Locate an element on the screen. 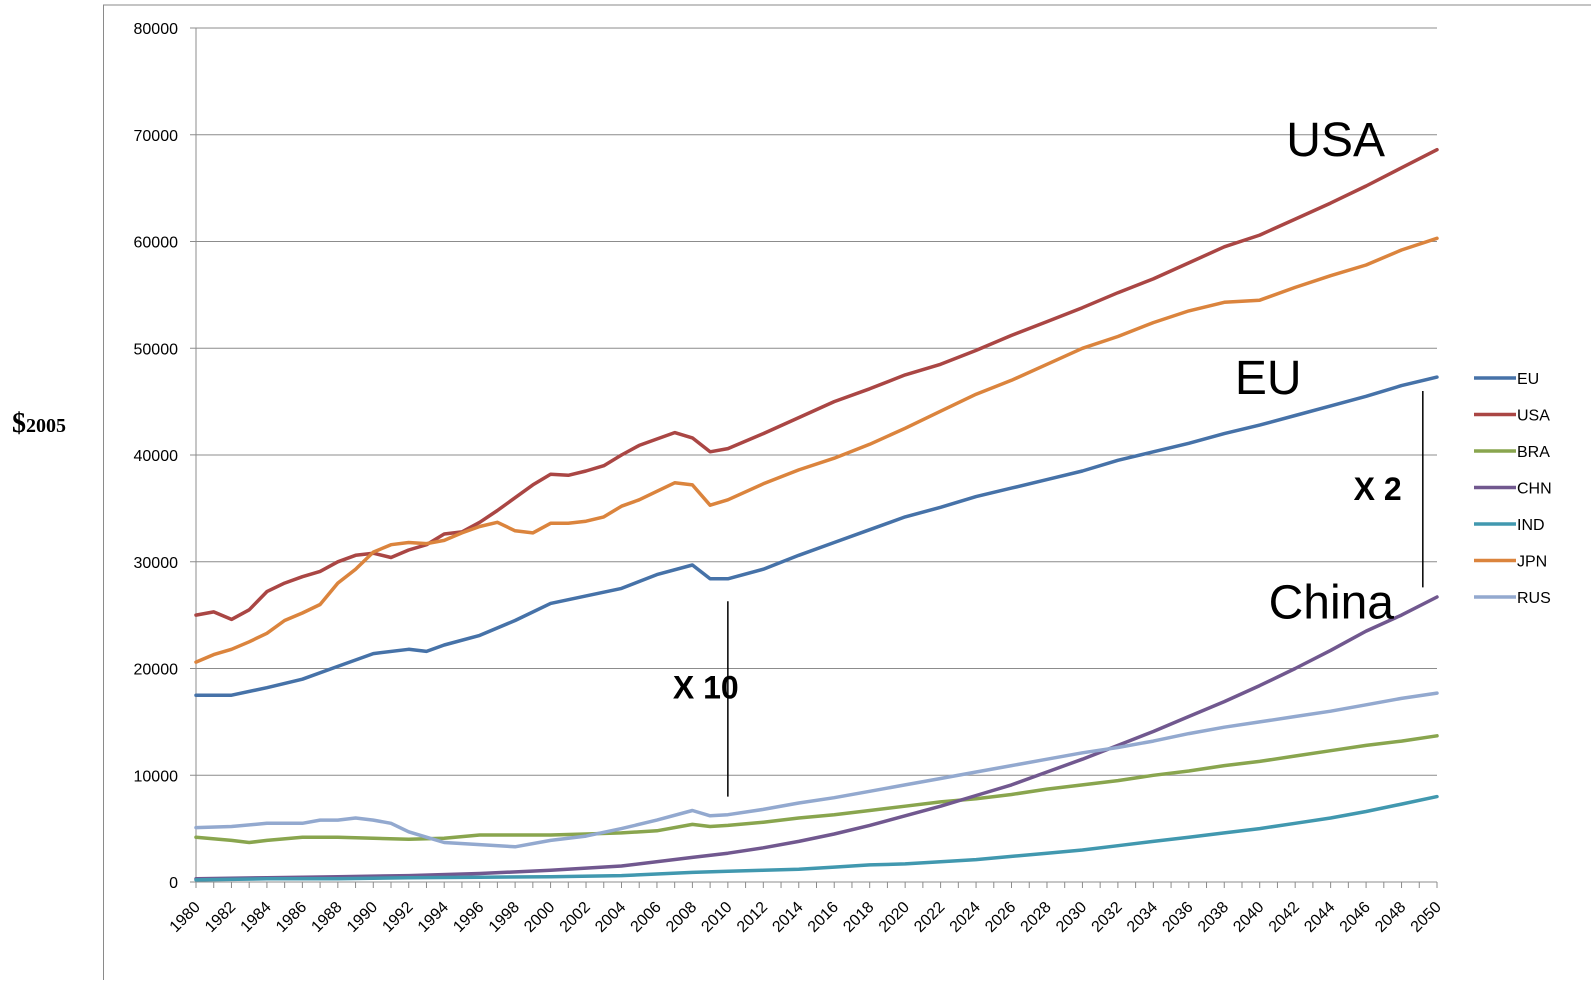 This screenshot has width=1591, height=985. x-tick-label: 1992 is located at coordinates (397, 917).